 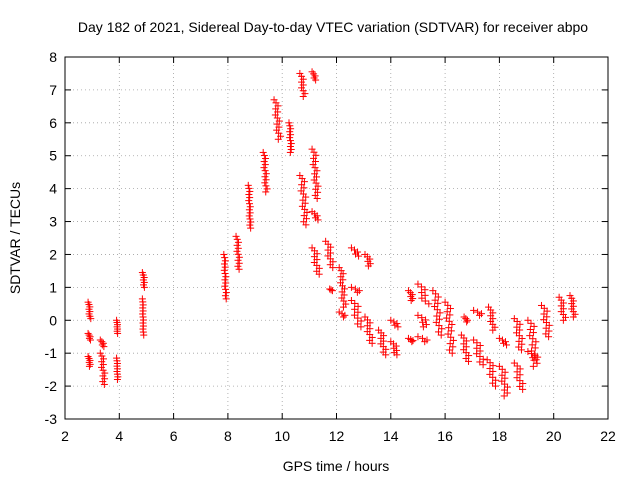 I want to click on x-tick-label: 14, so click(x=391, y=436).